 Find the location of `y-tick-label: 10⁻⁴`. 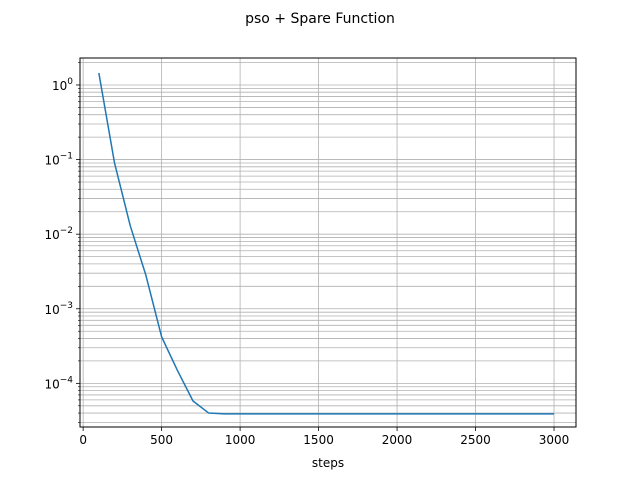

y-tick-label: 10⁻⁴ is located at coordinates (58, 383).